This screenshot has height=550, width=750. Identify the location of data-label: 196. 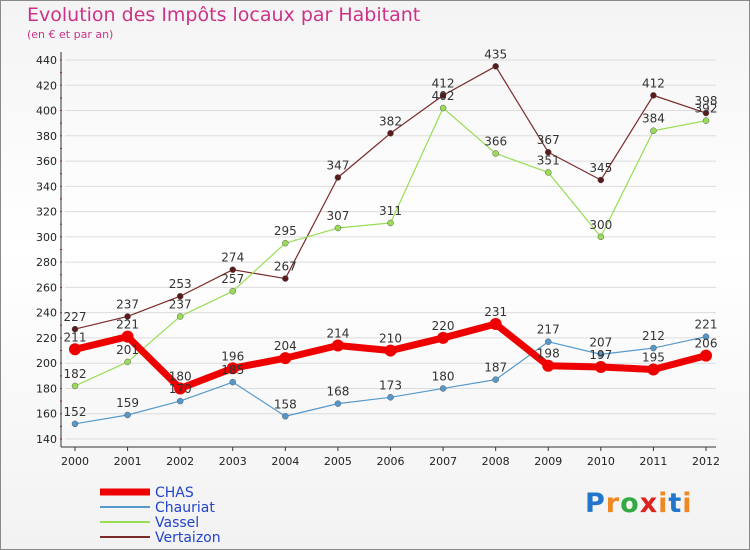
(232, 356).